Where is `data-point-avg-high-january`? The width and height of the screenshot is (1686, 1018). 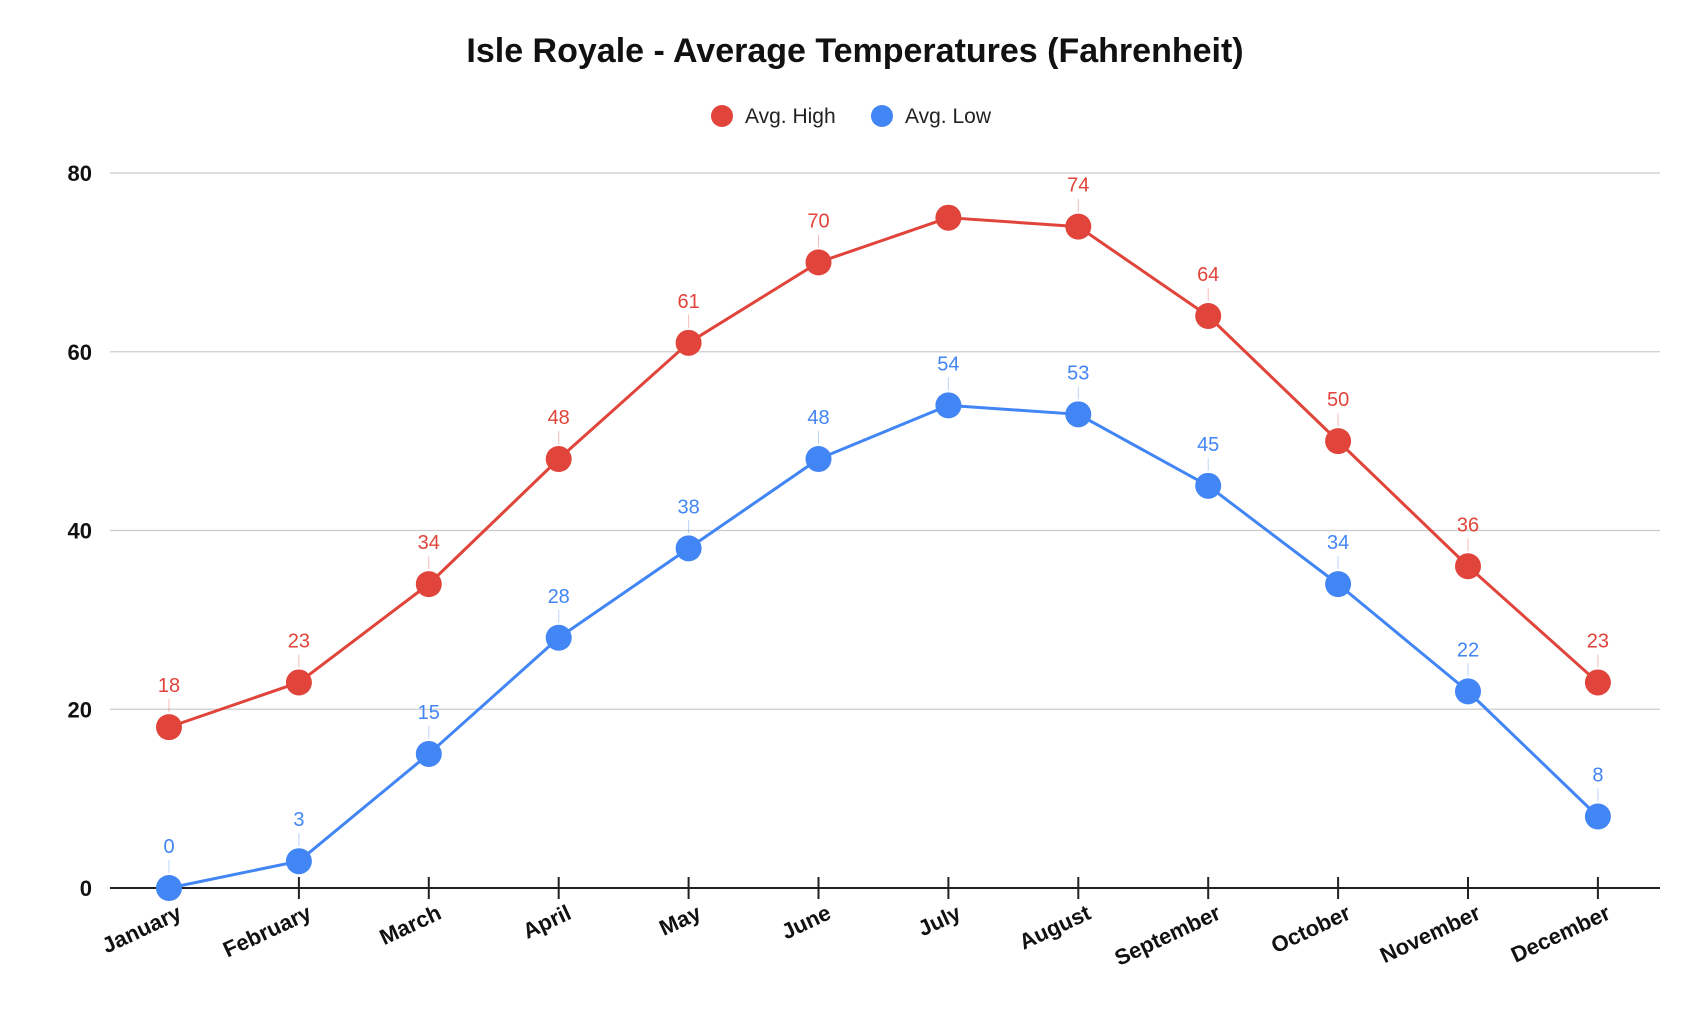 data-point-avg-high-january is located at coordinates (169, 727).